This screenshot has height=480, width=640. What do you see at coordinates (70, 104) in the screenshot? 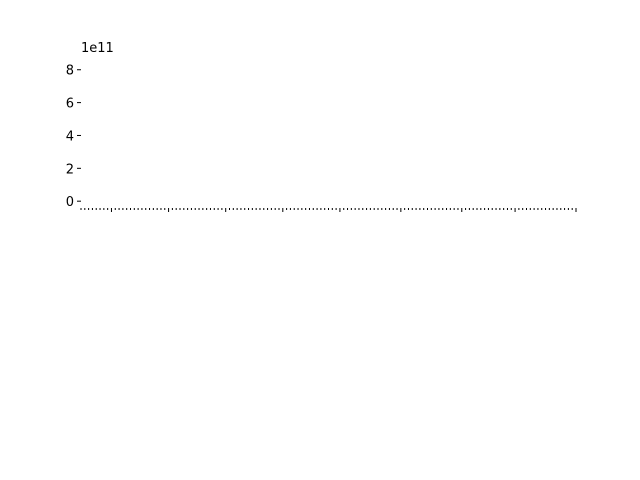
I see `y-tick-label: 6` at bounding box center [70, 104].